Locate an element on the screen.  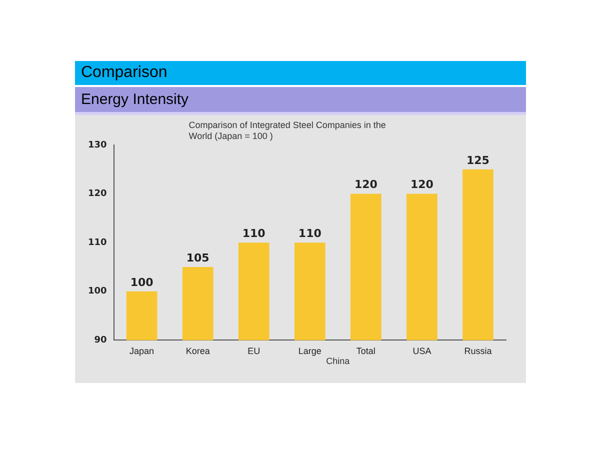
text: Comparison of Integrated Steel Companies in the World (Japan = 100 ) is located at coordinates (287, 130).